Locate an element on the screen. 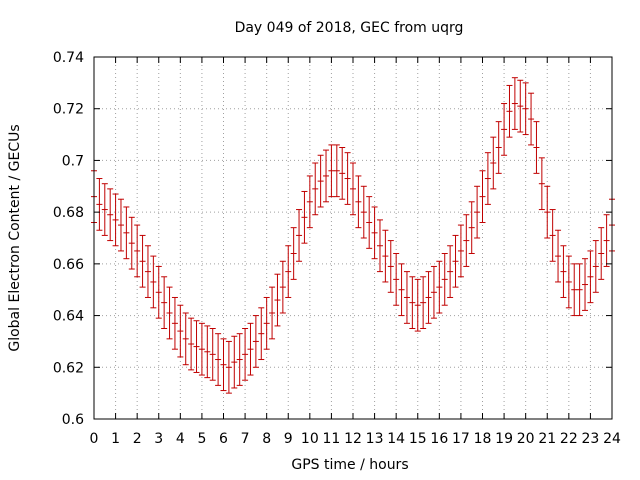  x-tick-label: 21 is located at coordinates (547, 439).